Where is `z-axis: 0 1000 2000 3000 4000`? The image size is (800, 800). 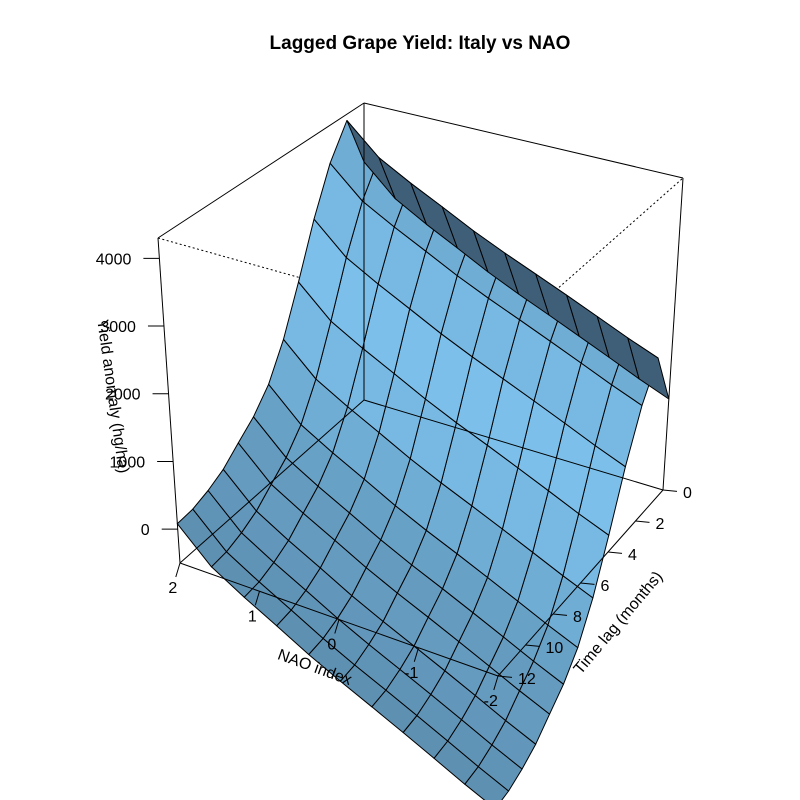 z-axis: 0 1000 2000 3000 4000 is located at coordinates (137, 395).